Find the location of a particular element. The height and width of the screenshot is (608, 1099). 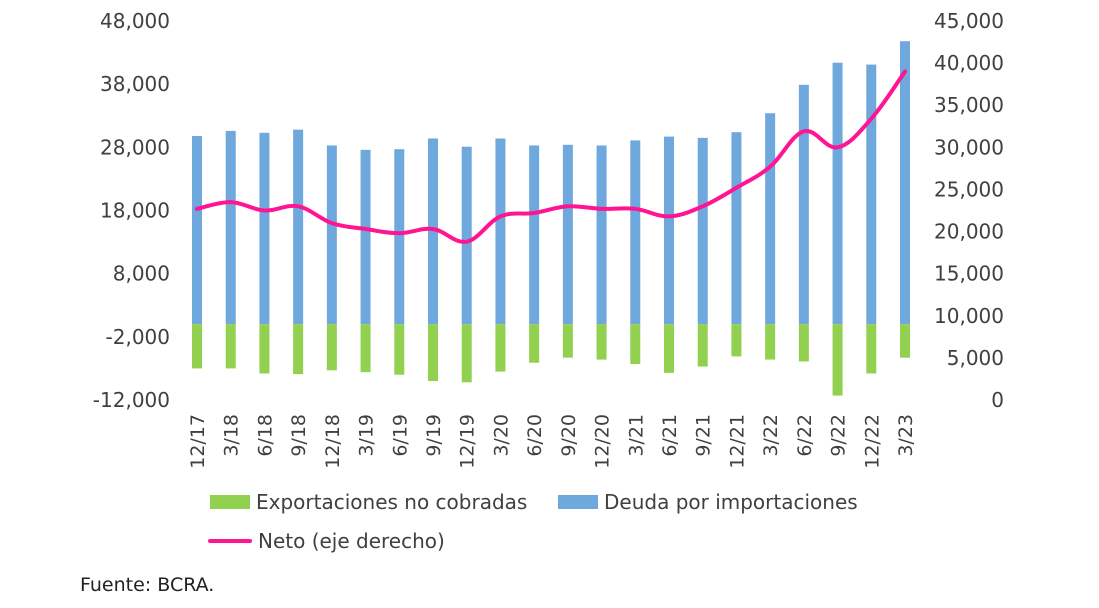

x-tick-label: 9/20 is located at coordinates (569, 435).